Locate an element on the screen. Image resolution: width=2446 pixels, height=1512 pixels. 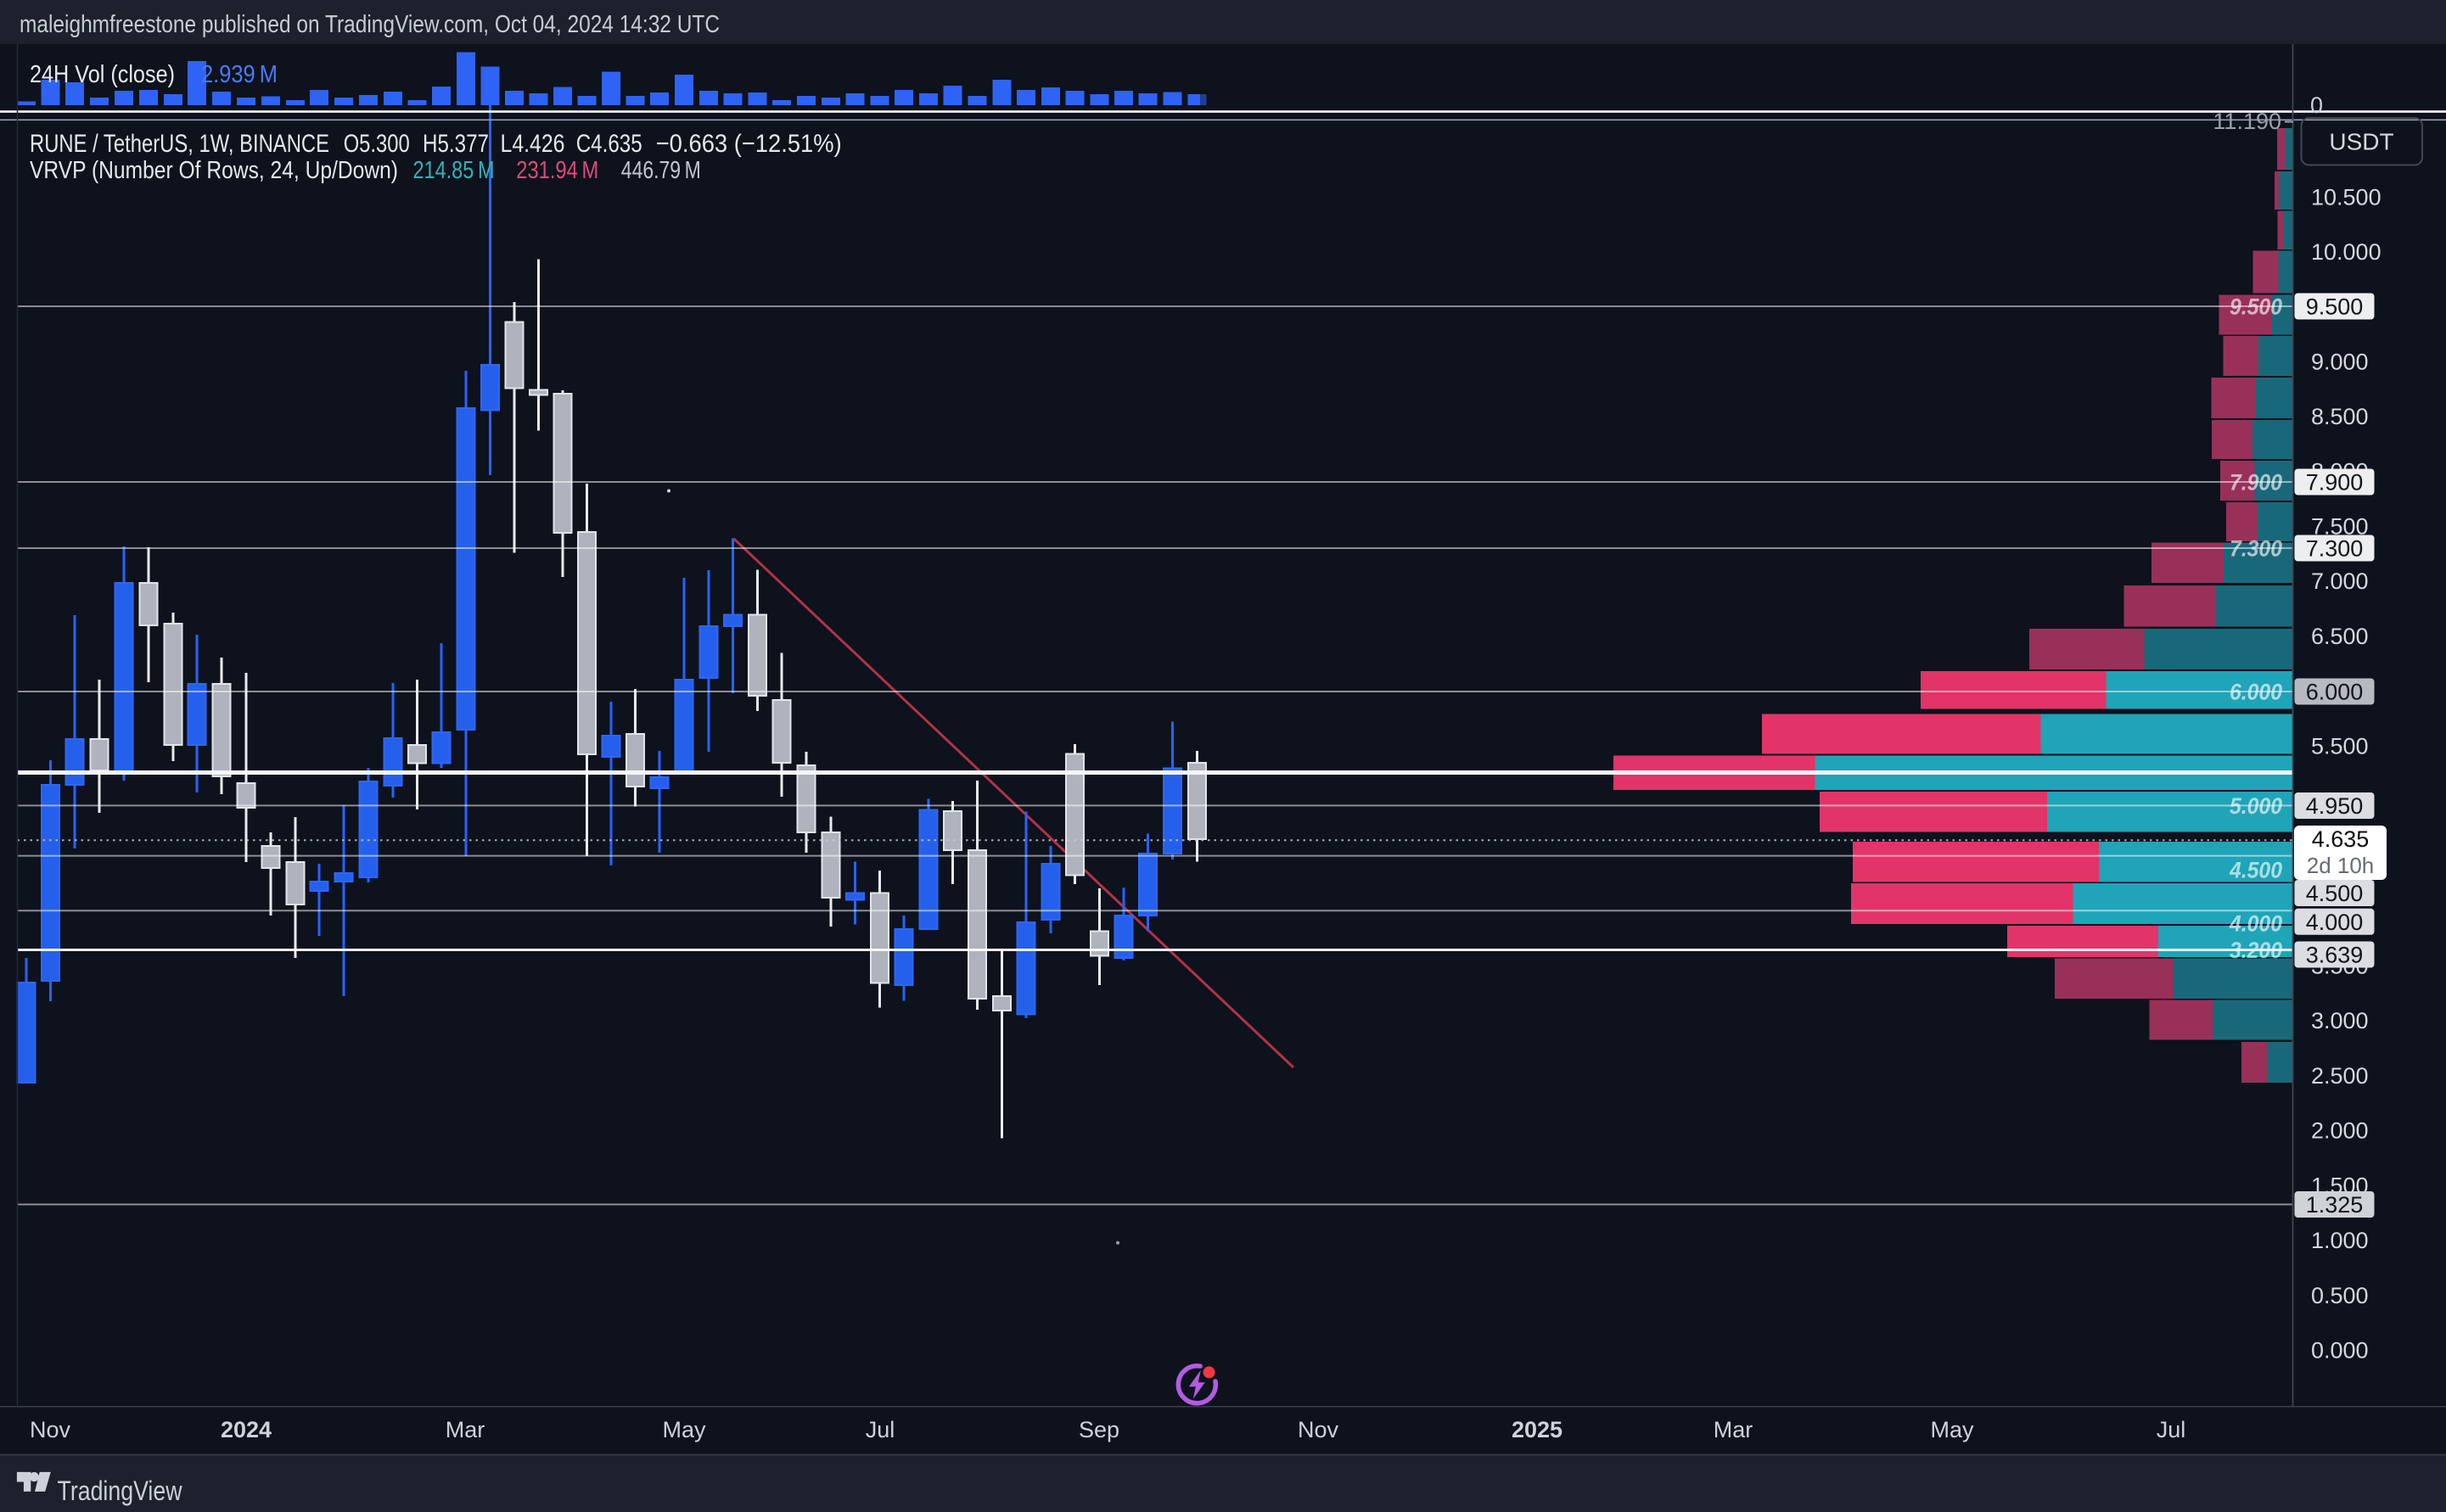
svg-text: TradingView is located at coordinates (120, 1491).